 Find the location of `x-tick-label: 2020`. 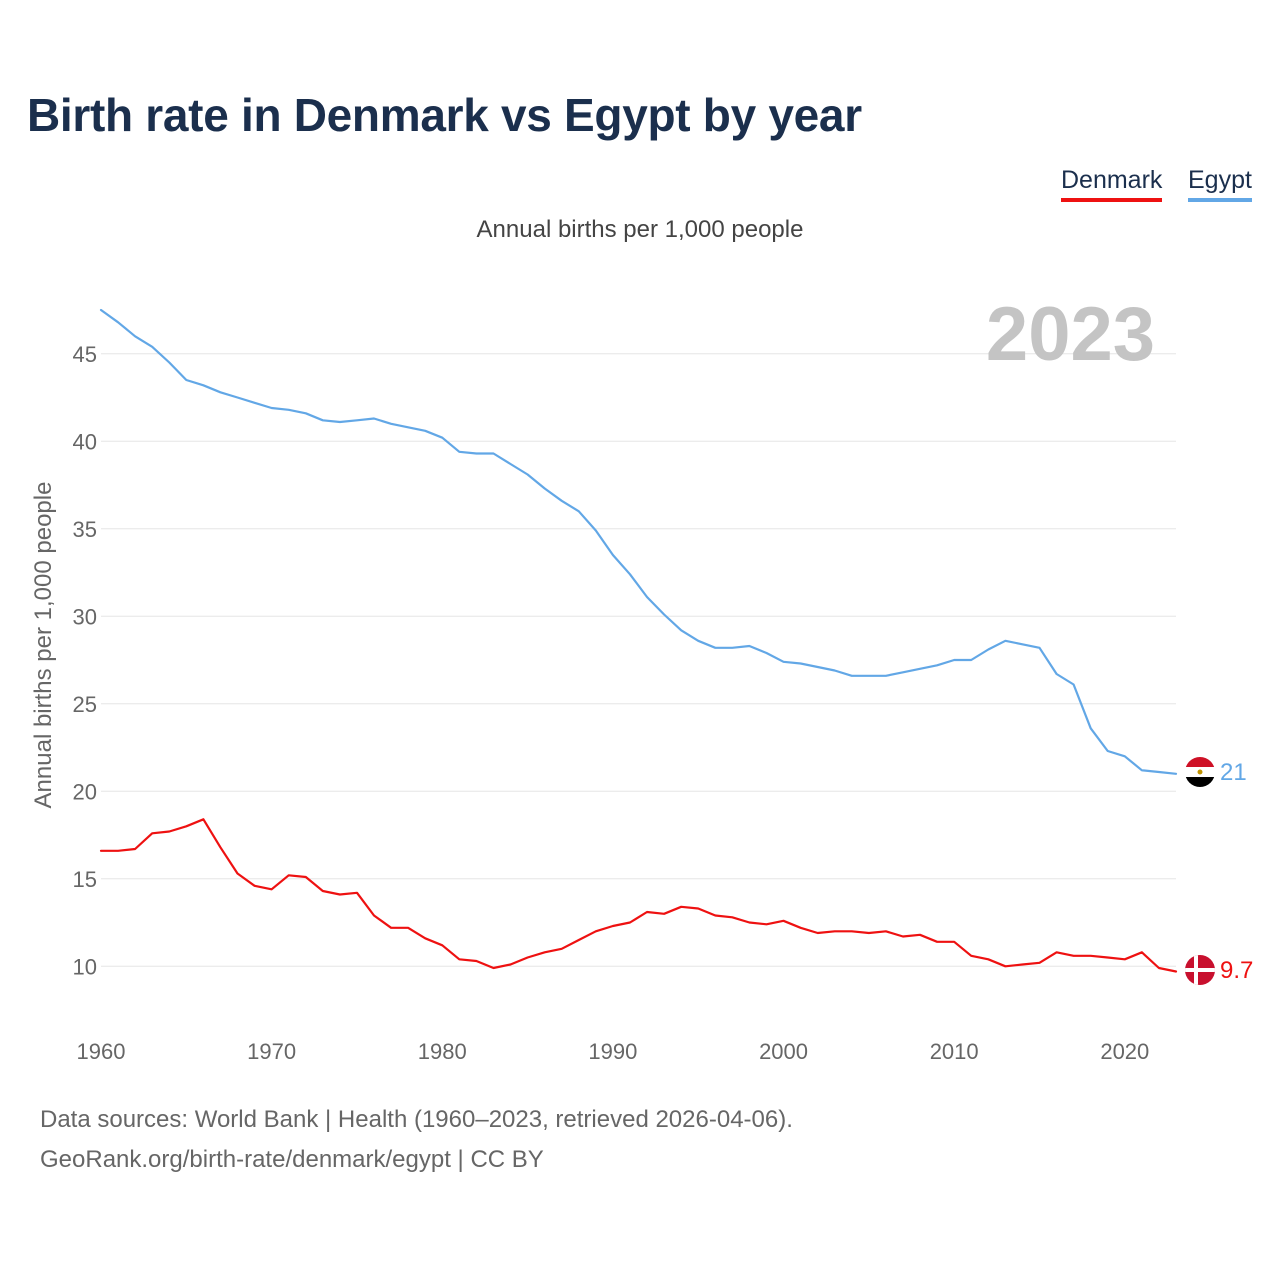

x-tick-label: 2020 is located at coordinates (1124, 1051).